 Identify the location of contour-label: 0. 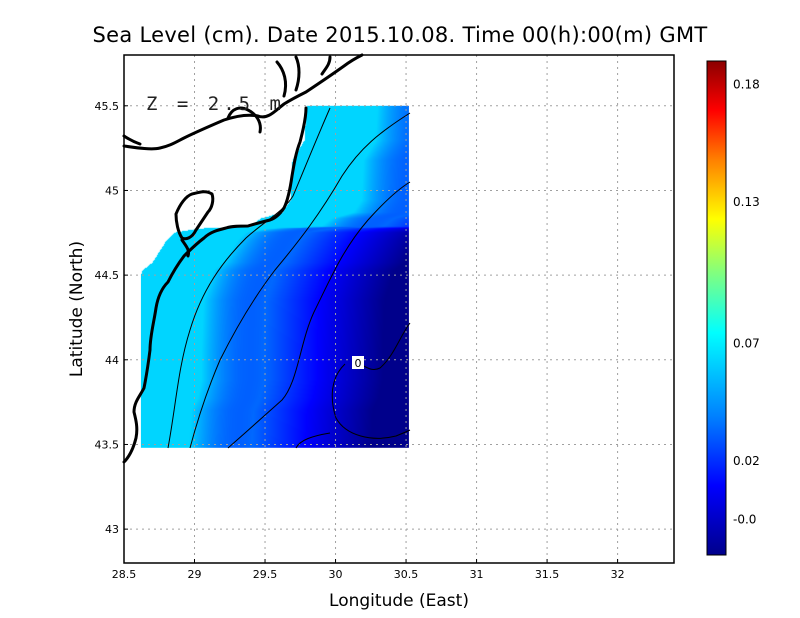
(358, 363).